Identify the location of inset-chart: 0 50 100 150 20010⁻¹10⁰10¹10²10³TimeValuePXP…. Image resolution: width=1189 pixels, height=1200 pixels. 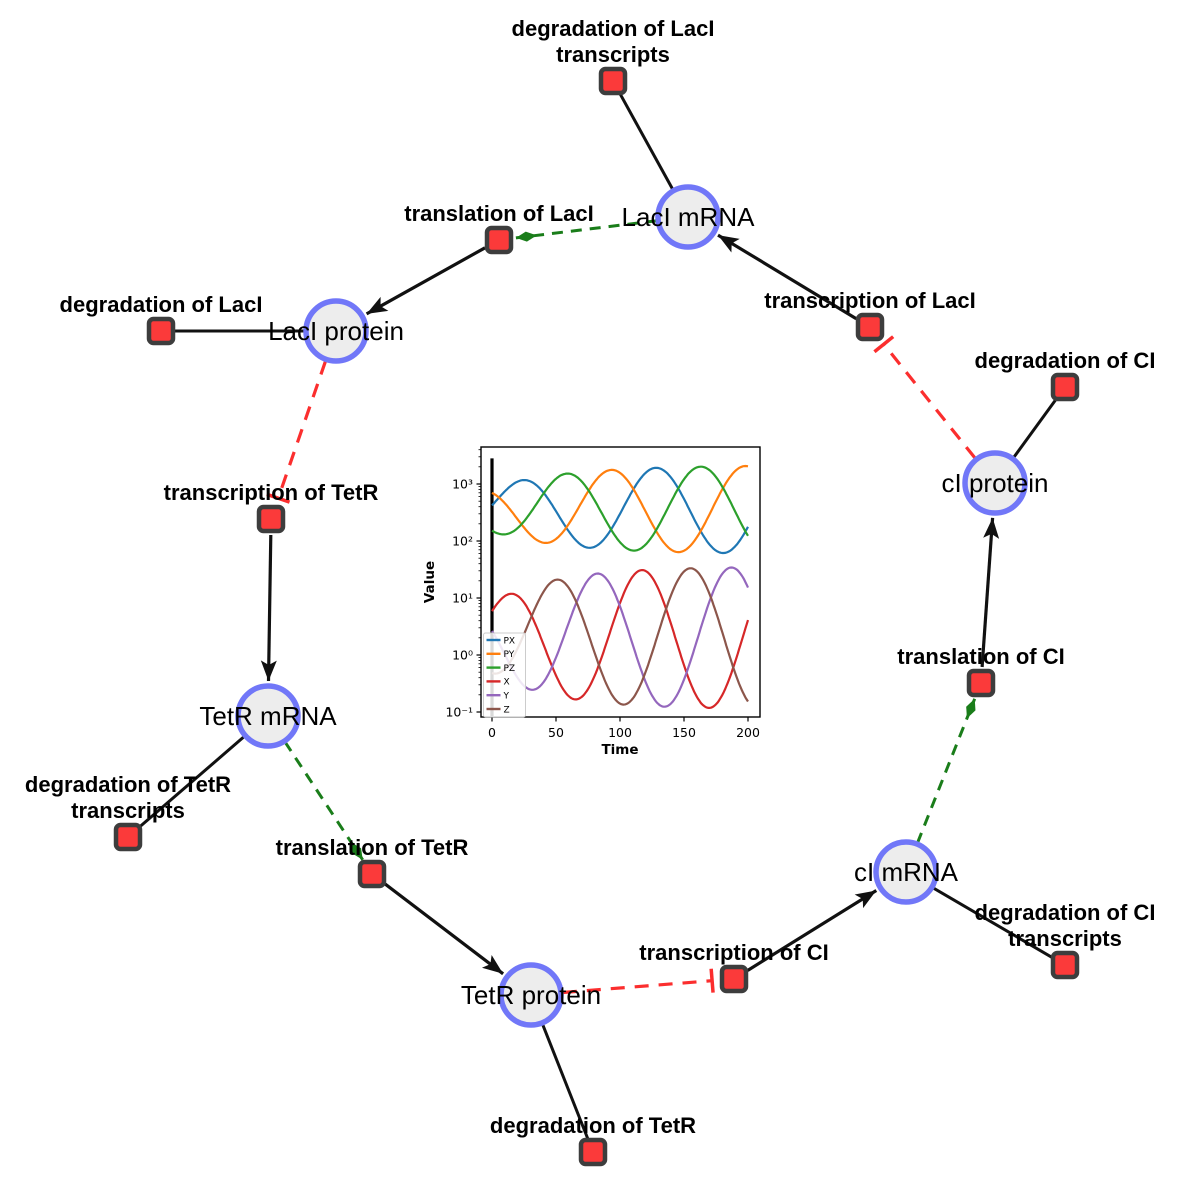
(599, 598).